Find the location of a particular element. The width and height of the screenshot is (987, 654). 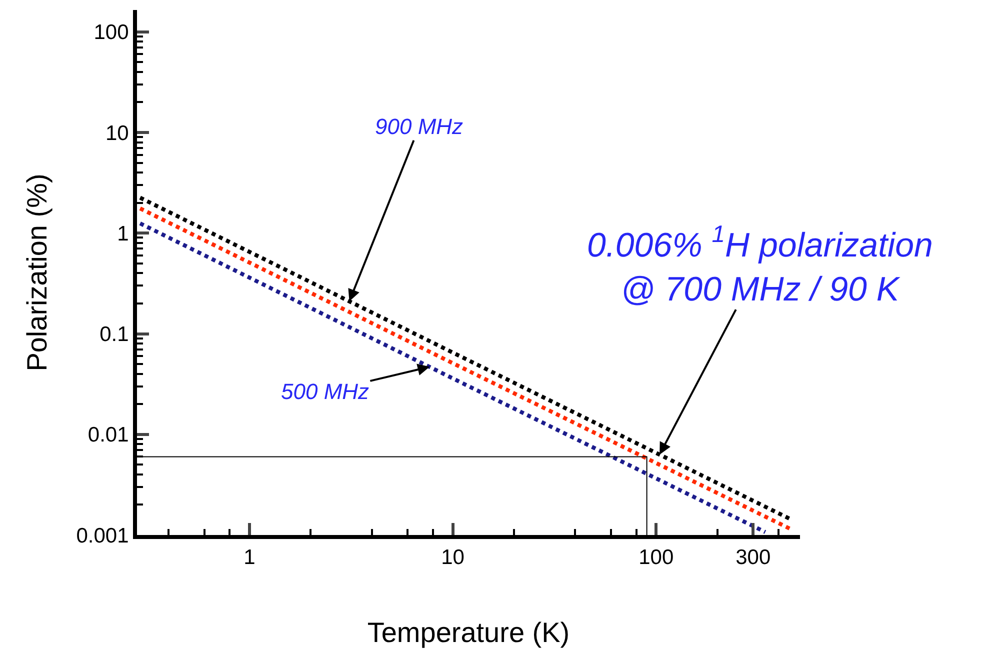

annotation: 0.006% $^{1}$H polarization @ 700 MHz / 90 K is located at coordinates (760, 264).